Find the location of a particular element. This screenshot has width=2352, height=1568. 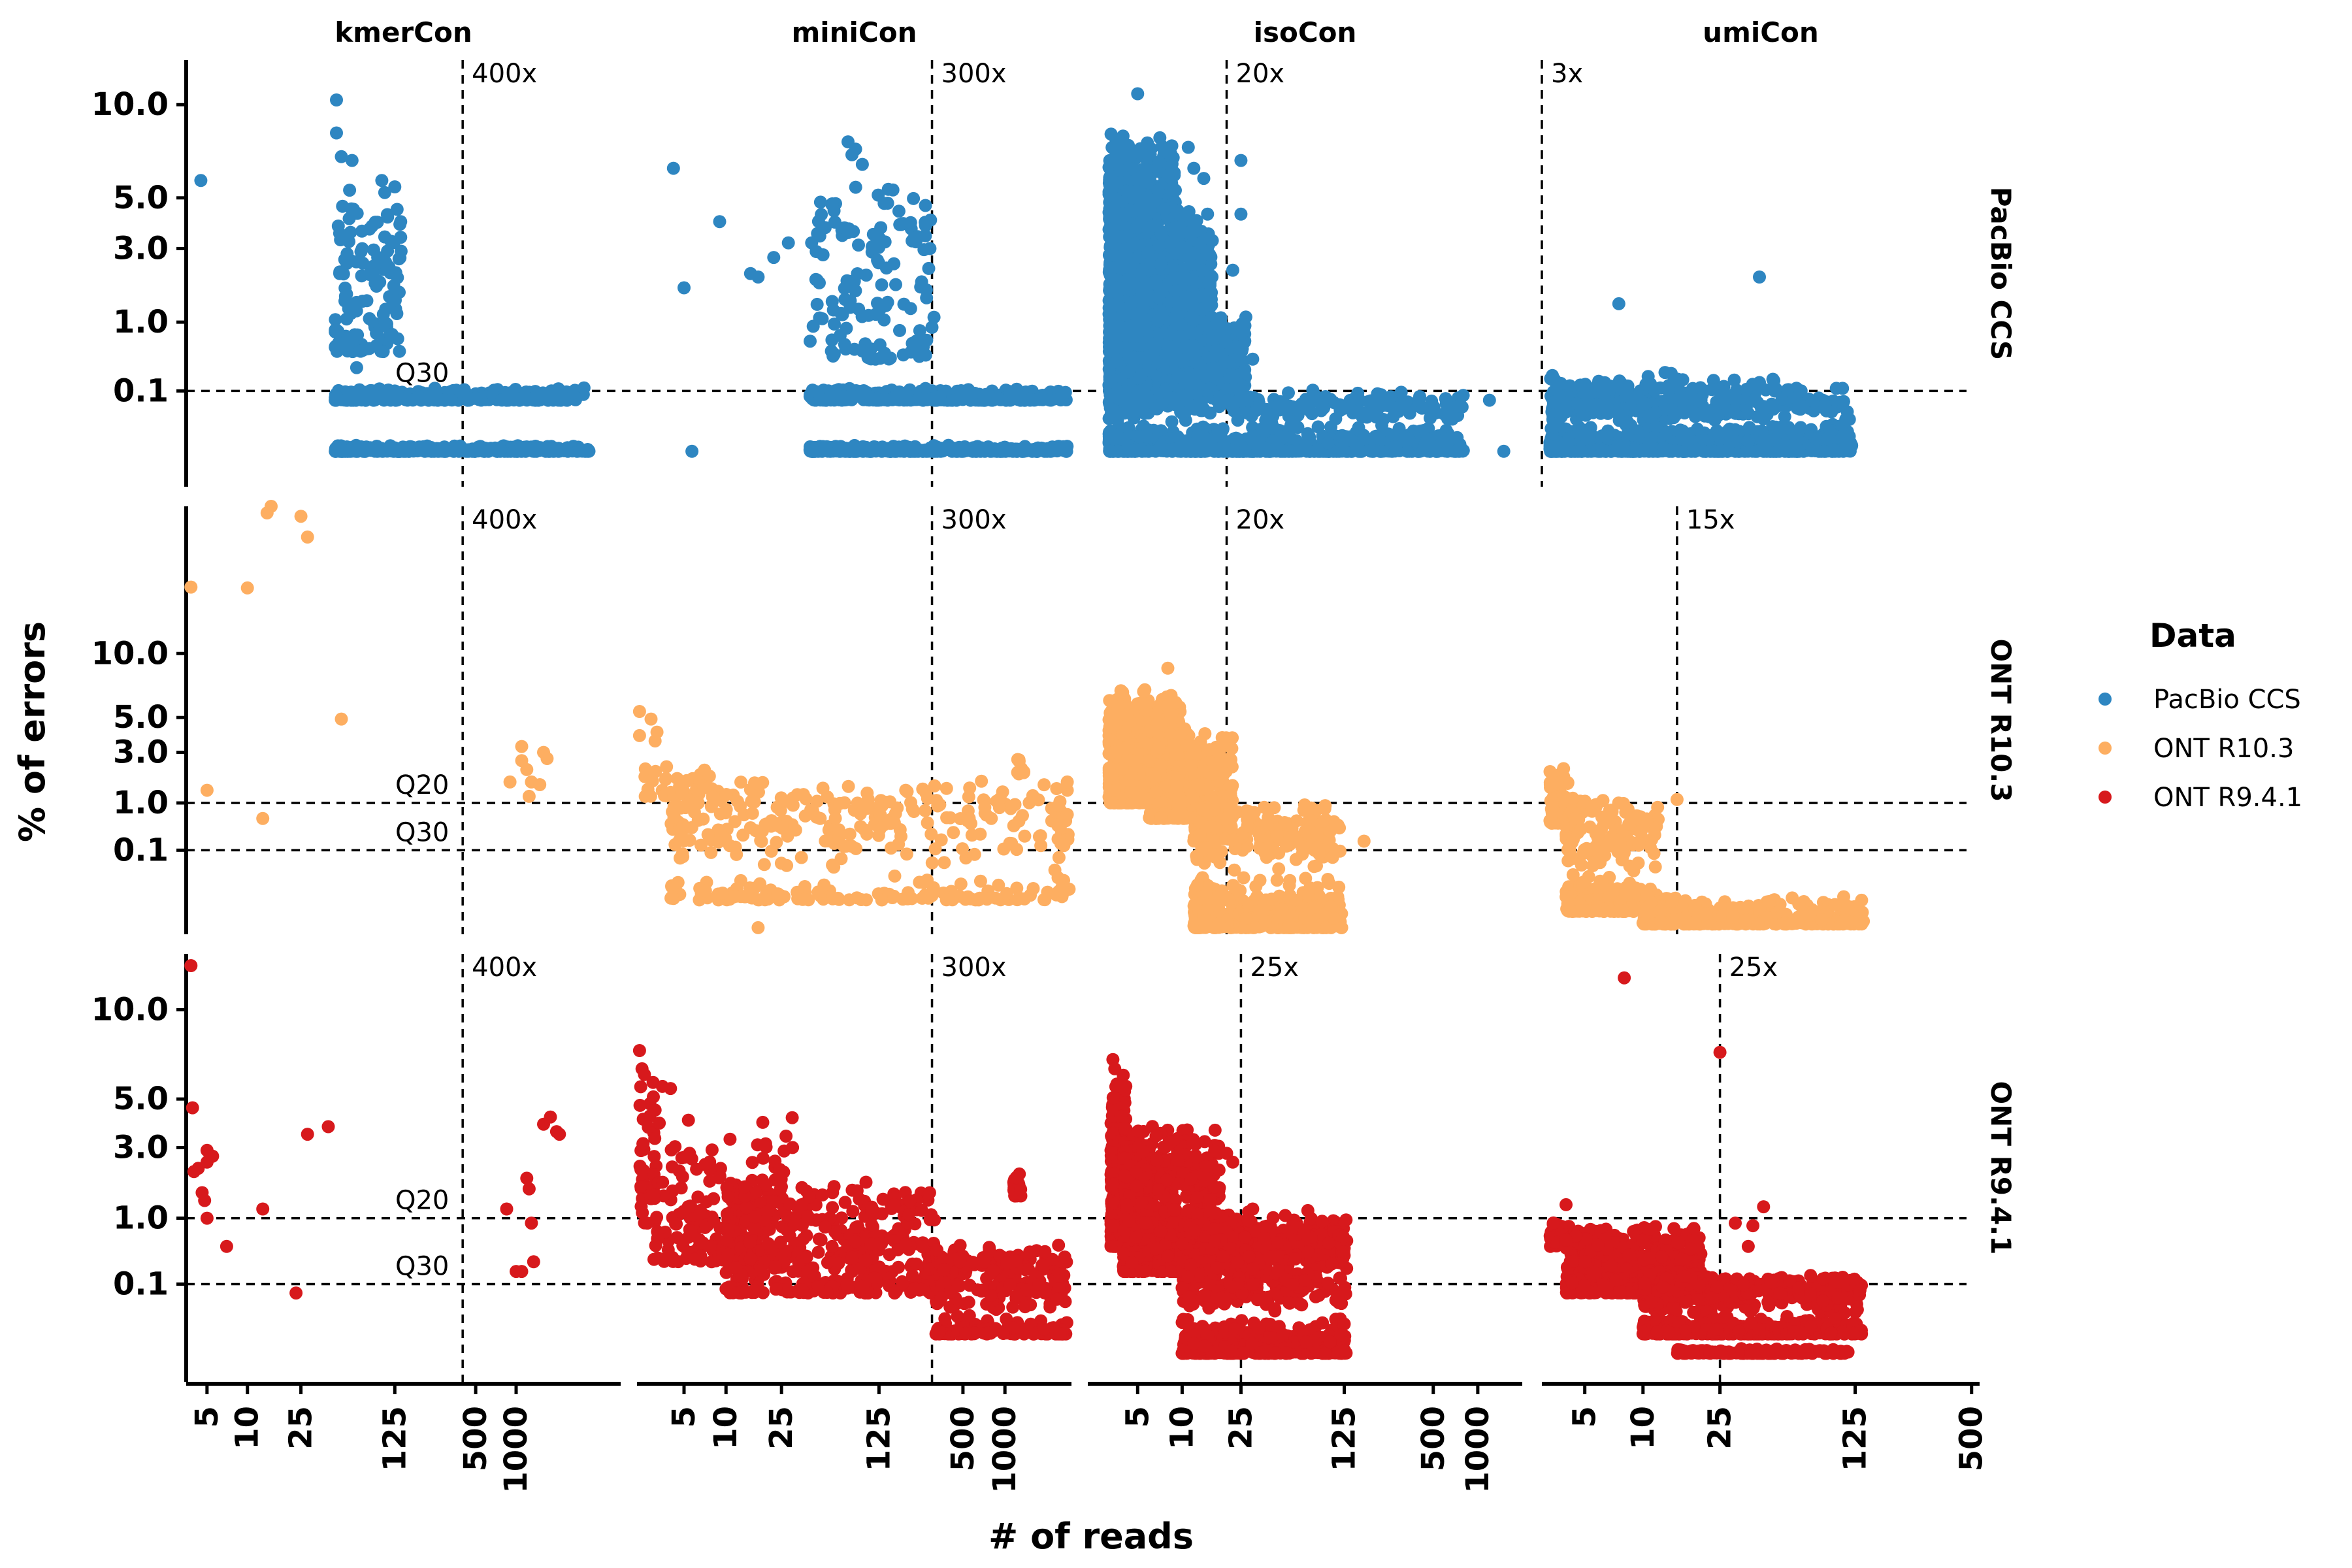

x-tick-label: 1000 is located at coordinates (516, 1450).